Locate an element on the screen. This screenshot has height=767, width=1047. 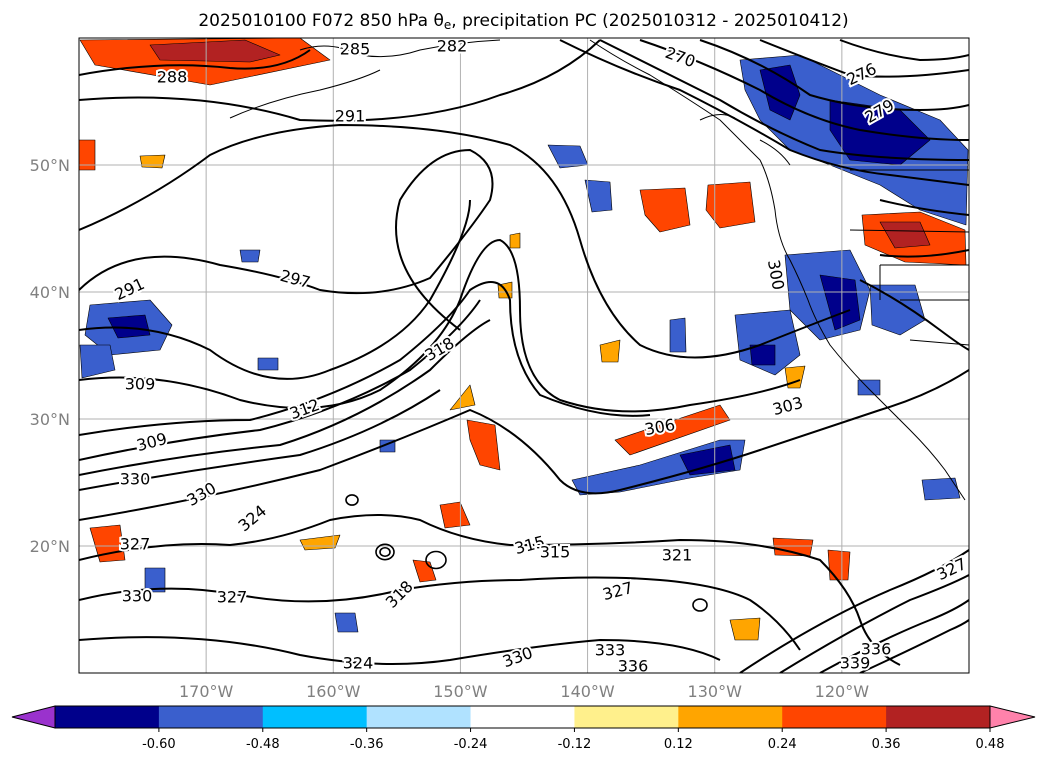
contour-label: 339 is located at coordinates (855, 663).